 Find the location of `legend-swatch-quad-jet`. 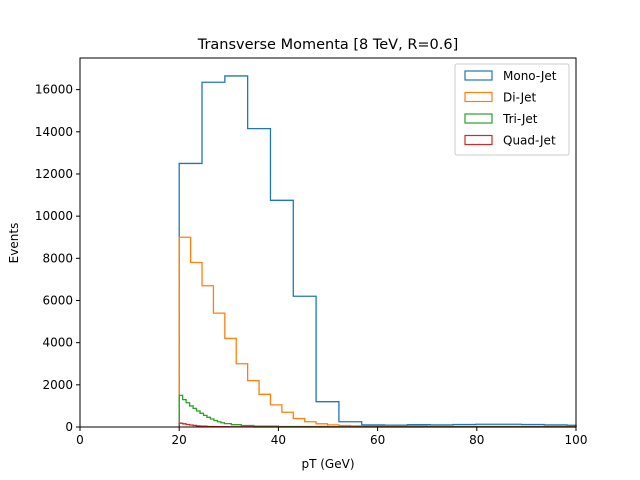

legend-swatch-quad-jet is located at coordinates (478, 140).